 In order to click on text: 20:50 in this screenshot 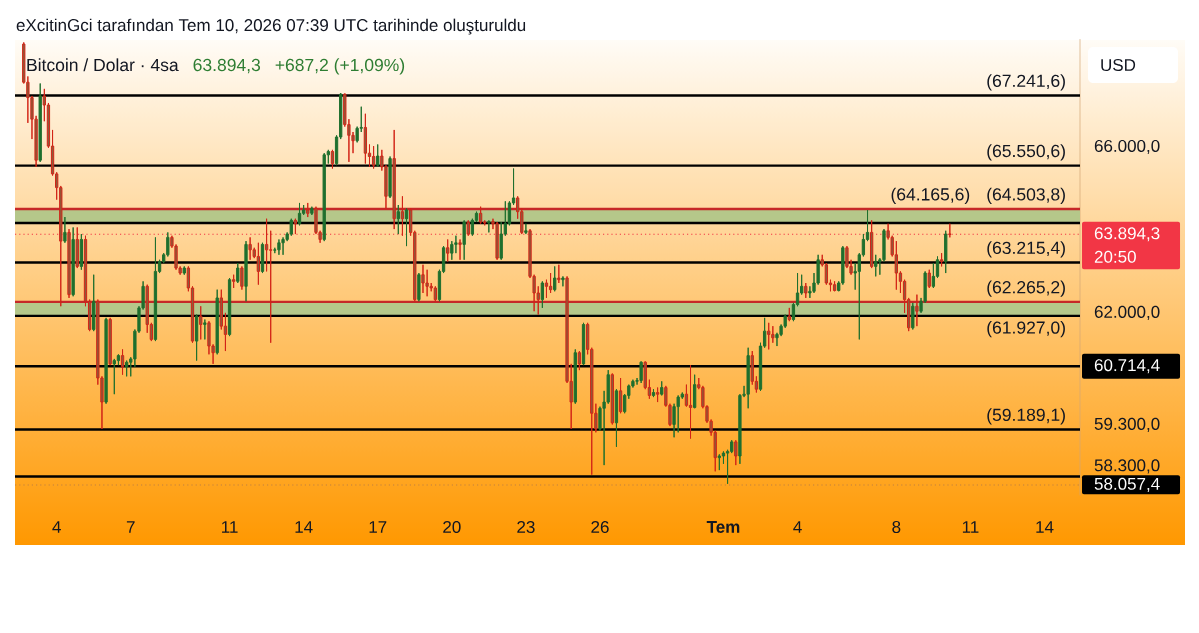, I will do `click(1115, 256)`.